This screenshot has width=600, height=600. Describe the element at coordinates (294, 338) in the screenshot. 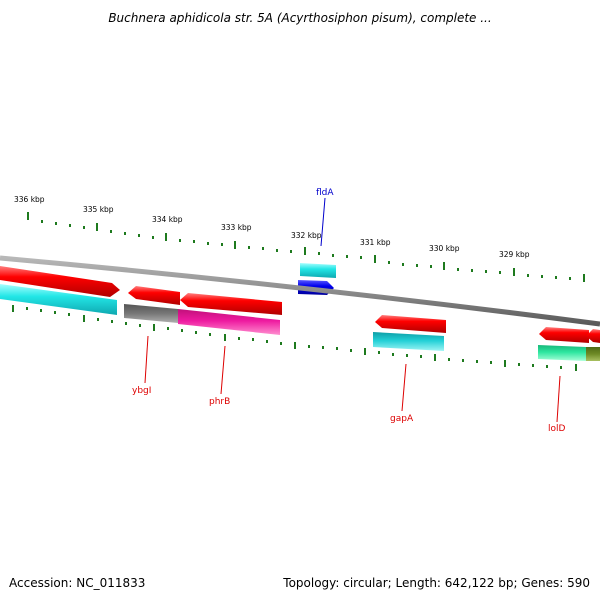

I see `inner-scale-ticks` at that location.